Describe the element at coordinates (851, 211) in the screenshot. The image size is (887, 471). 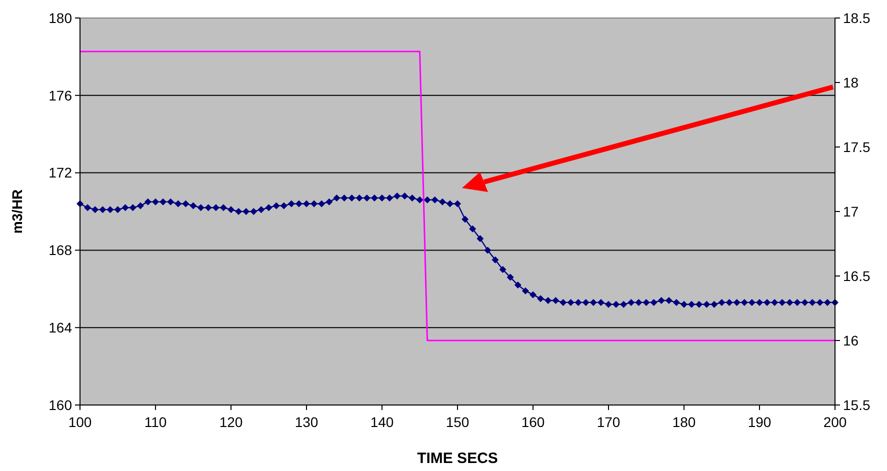
I see `y2-tick-label: 17` at that location.